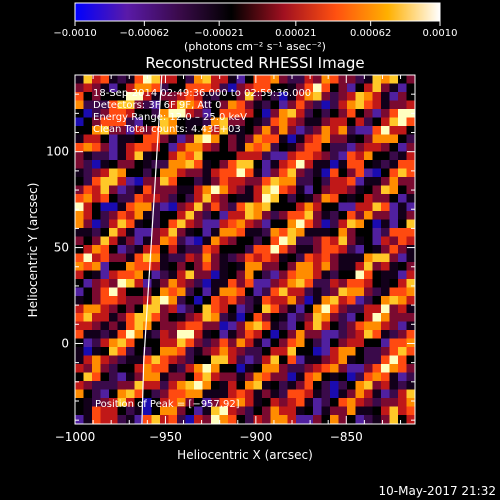 This screenshot has height=500, width=500. What do you see at coordinates (254, 63) in the screenshot?
I see `chart-title: Reconstructed RHESSI Image` at bounding box center [254, 63].